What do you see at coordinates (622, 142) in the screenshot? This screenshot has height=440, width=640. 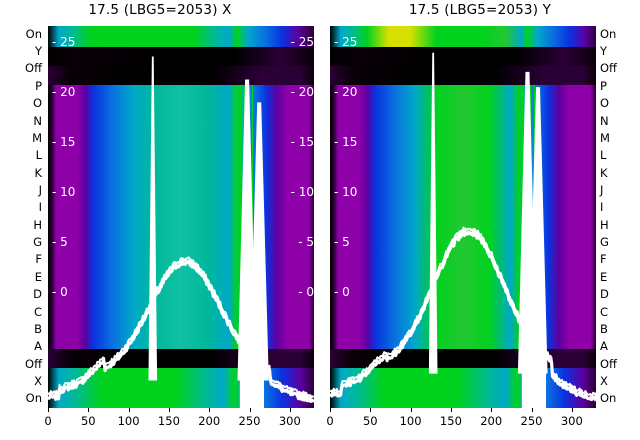 I see `y-inner-tick-right-mirror-15: - 15` at bounding box center [622, 142].